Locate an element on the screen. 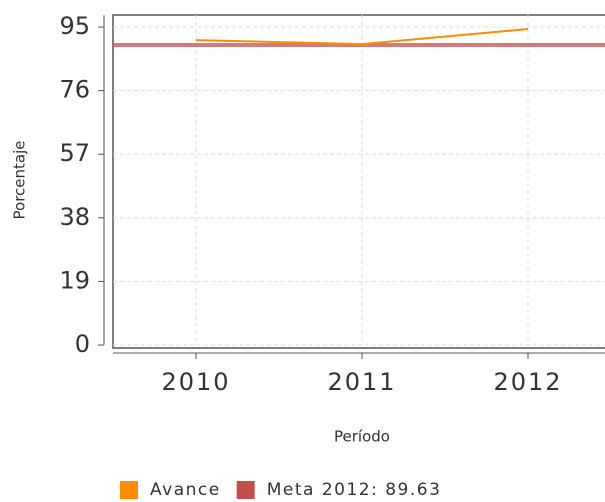 The height and width of the screenshot is (502, 605). y-tick-label: 95 is located at coordinates (74, 26).